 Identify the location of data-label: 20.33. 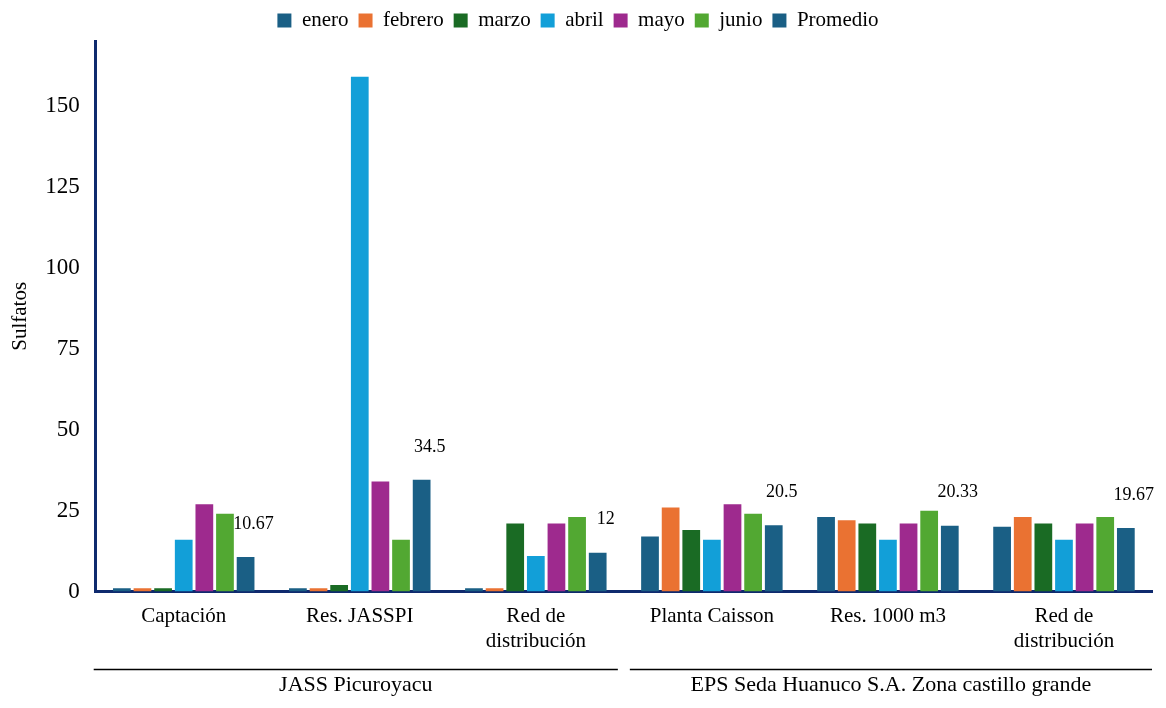
(958, 491).